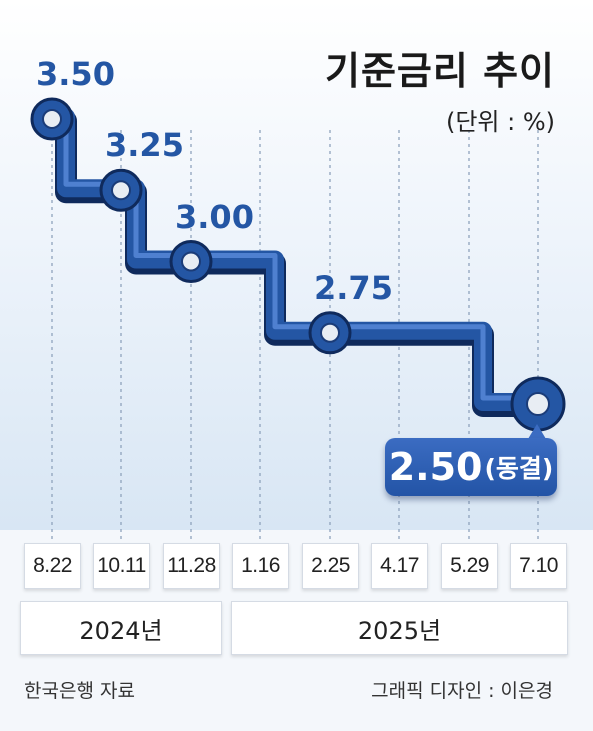 The width and height of the screenshot is (593, 731). What do you see at coordinates (330, 566) in the screenshot?
I see `date-tick-label: 2.25` at bounding box center [330, 566].